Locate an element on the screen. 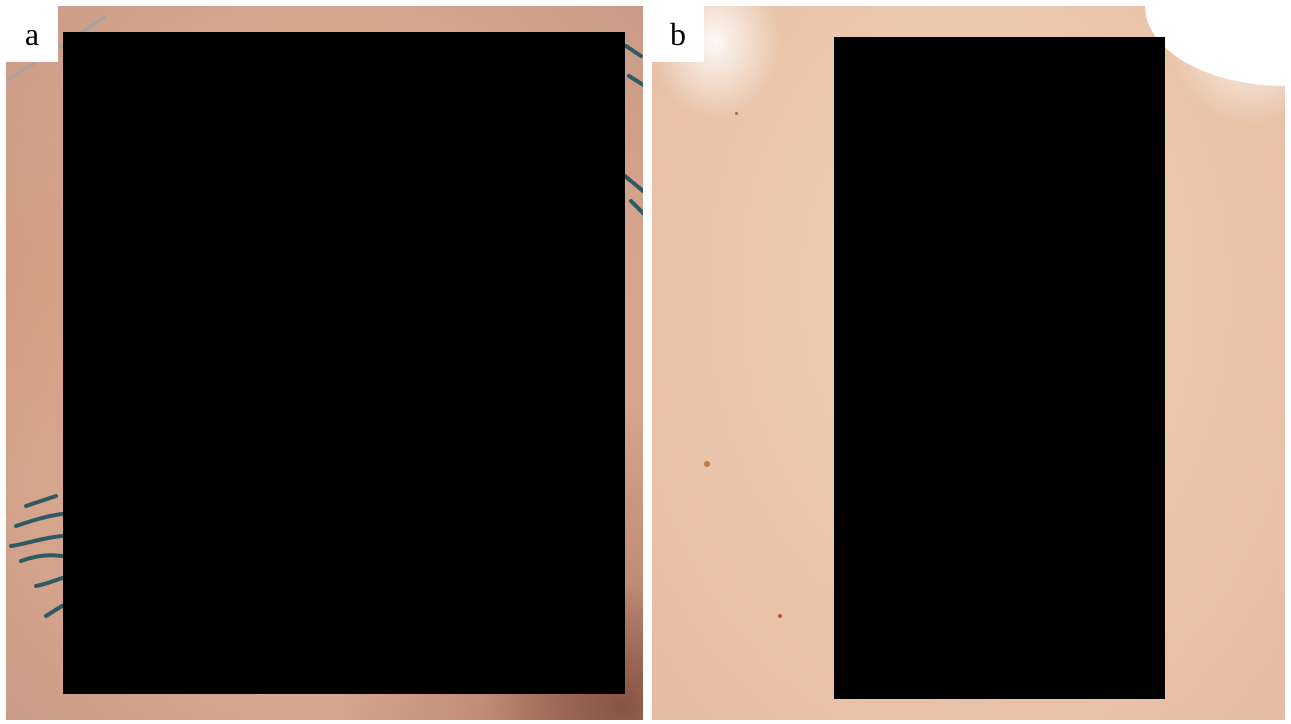 The image size is (1291, 724). panel-label-a: a is located at coordinates (32, 34).